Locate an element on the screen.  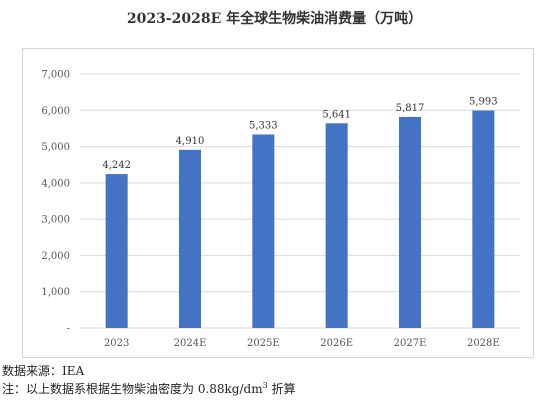
y-tick-label: 4,000 is located at coordinates (55, 183).